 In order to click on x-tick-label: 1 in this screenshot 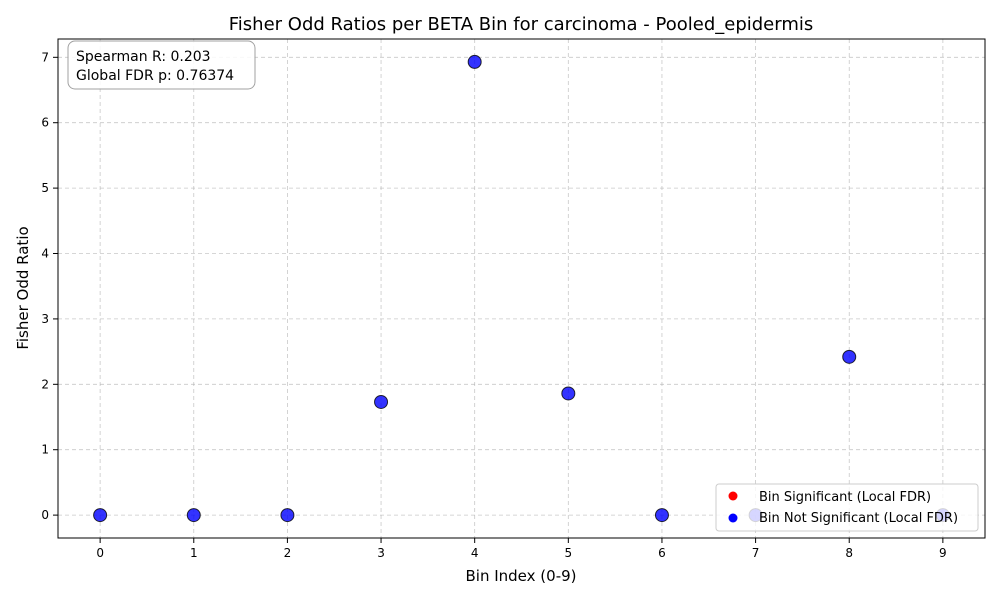, I will do `click(194, 553)`.